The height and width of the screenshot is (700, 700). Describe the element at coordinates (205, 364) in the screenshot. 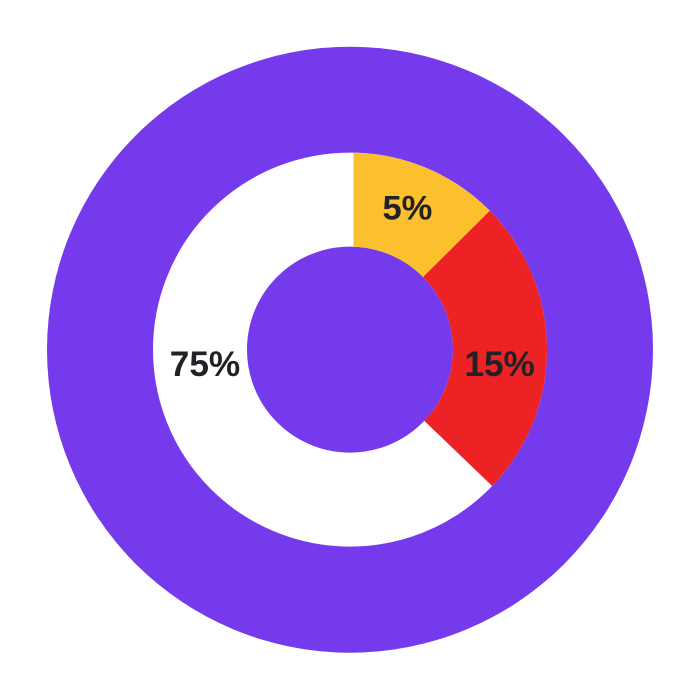

I see `svg-text: 75%` at that location.